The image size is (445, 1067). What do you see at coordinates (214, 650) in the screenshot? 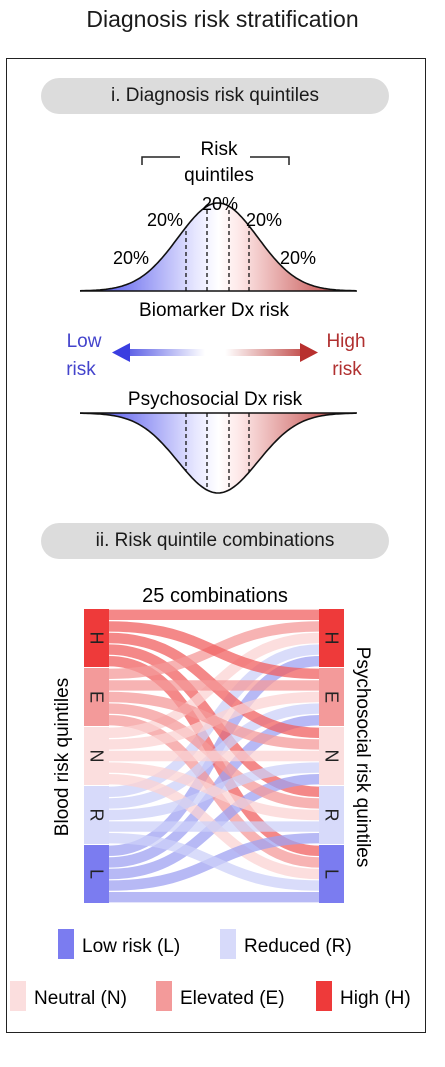
I see `flow-H-E` at bounding box center [214, 650].